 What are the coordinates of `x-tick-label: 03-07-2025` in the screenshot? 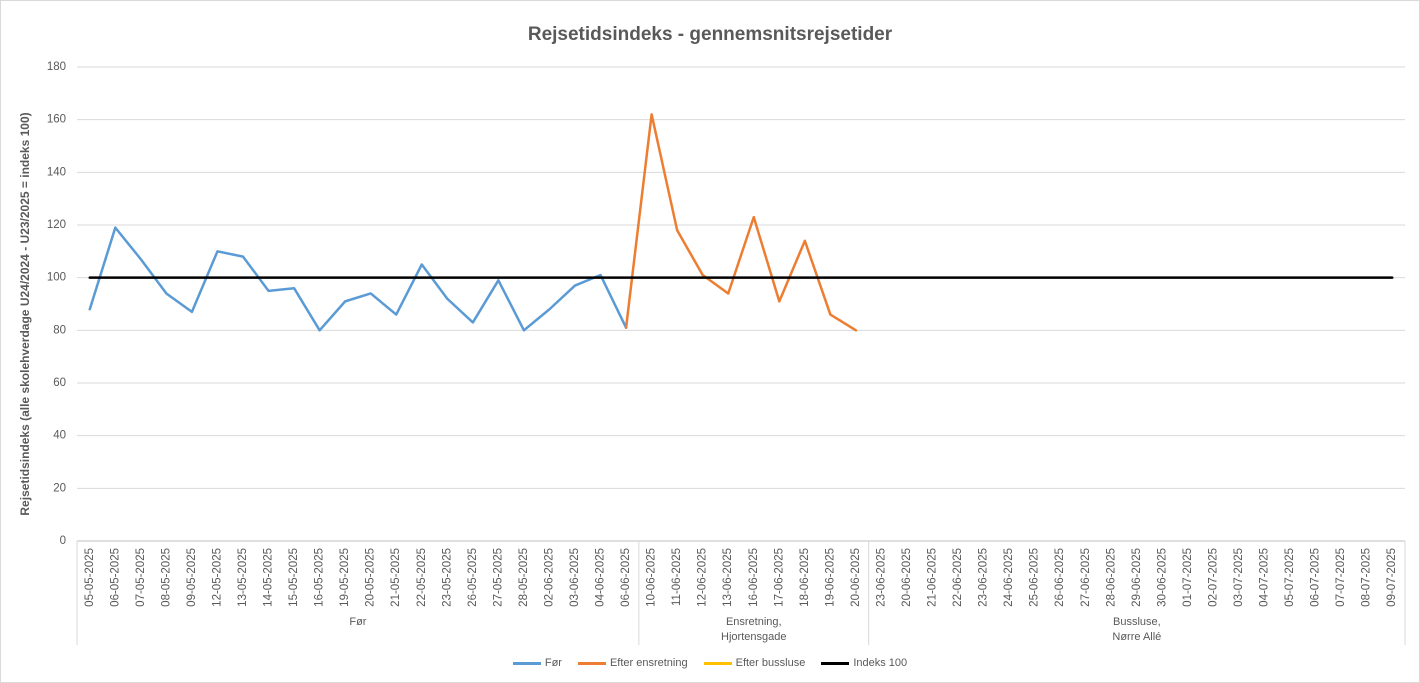 It's located at (1239, 577).